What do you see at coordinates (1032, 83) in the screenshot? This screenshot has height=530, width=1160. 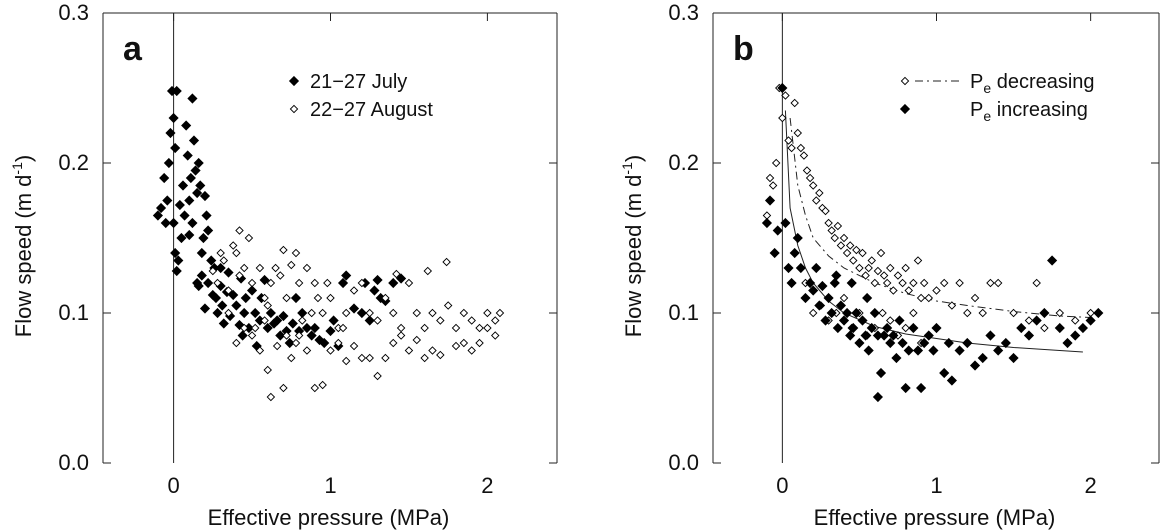 I see `legend-label: Pe decreasing` at bounding box center [1032, 83].